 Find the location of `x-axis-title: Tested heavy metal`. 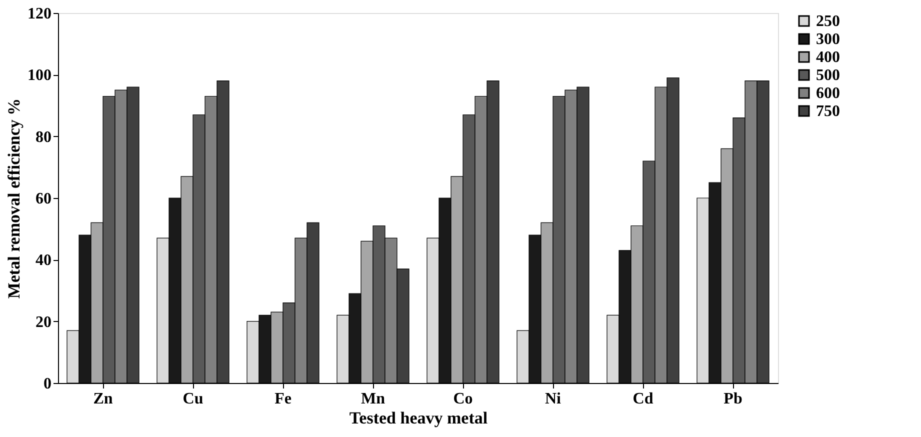

x-axis-title: Tested heavy metal is located at coordinates (418, 418).